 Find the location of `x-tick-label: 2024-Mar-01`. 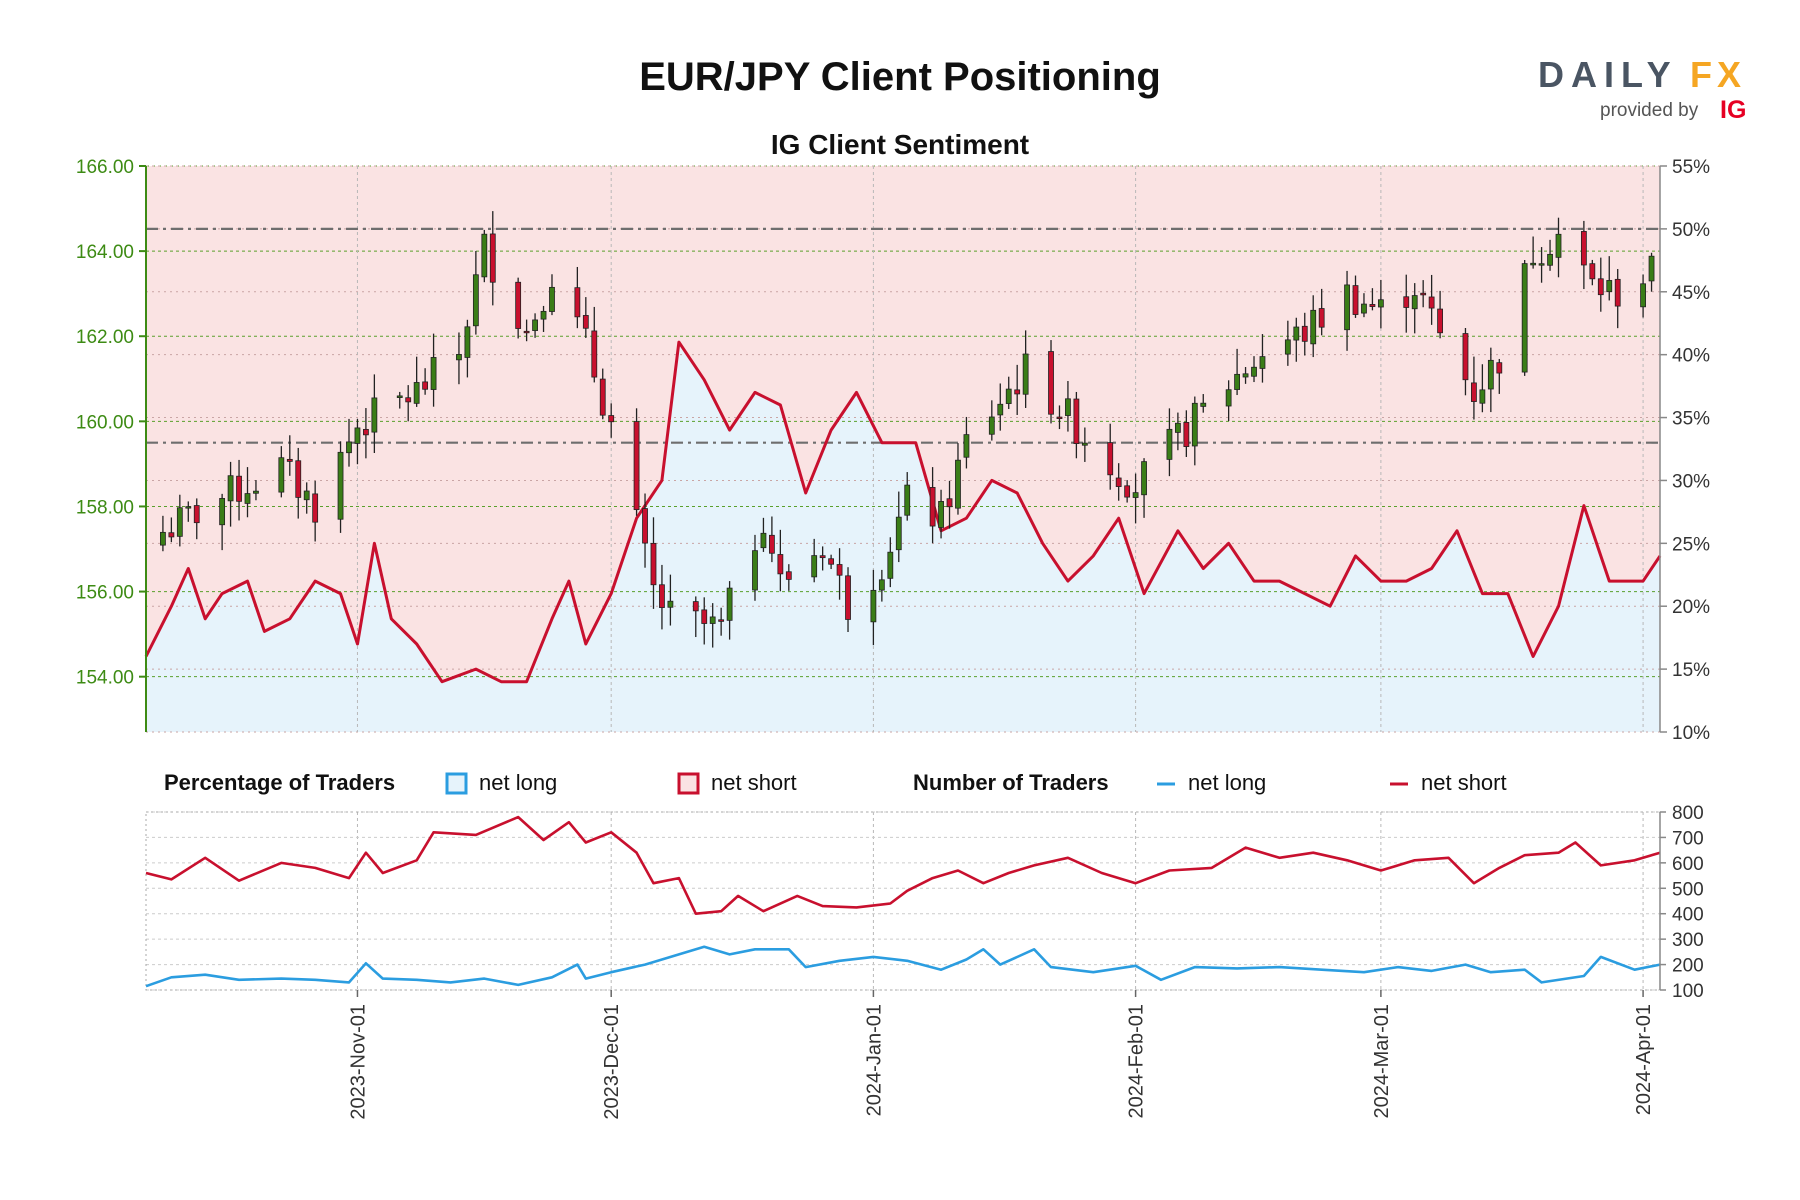

x-tick-label: 2024-Mar-01 is located at coordinates (1382, 1061).